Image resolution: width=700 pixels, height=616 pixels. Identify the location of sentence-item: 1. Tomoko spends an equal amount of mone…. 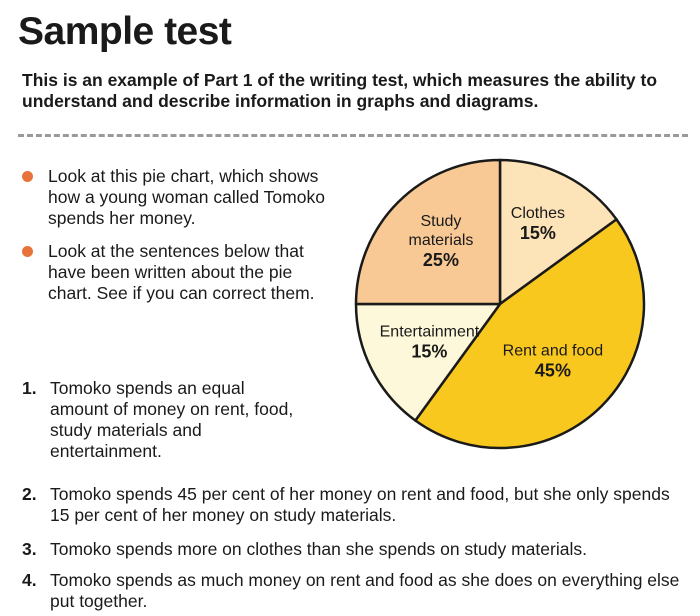
(162, 420).